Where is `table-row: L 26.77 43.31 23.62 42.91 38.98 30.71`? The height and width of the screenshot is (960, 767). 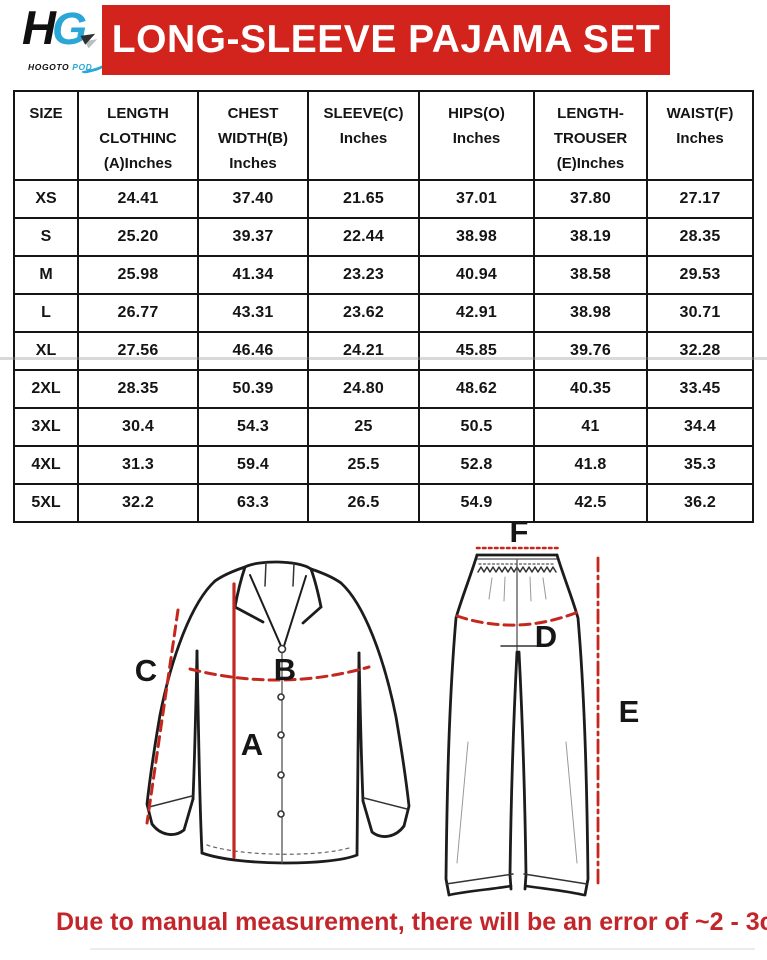 table-row: L 26.77 43.31 23.62 42.91 38.98 30.71 is located at coordinates (383, 313).